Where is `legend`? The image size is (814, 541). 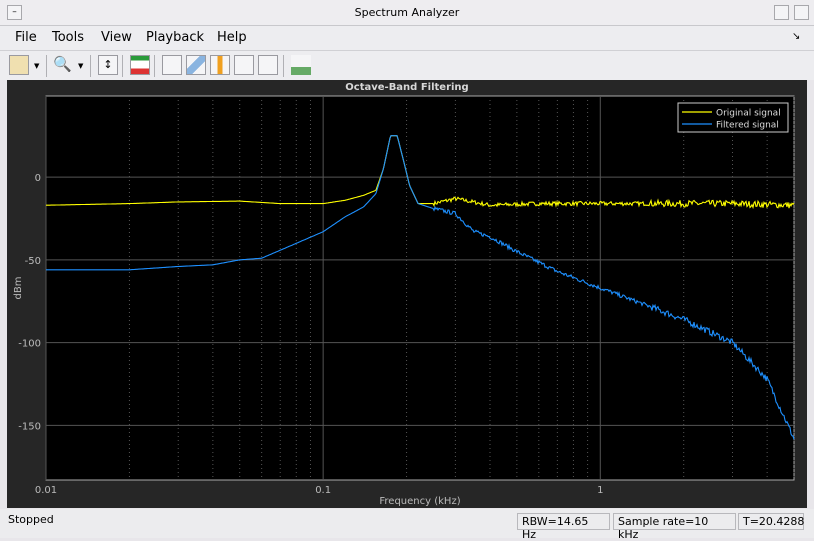
legend is located at coordinates (733, 117).